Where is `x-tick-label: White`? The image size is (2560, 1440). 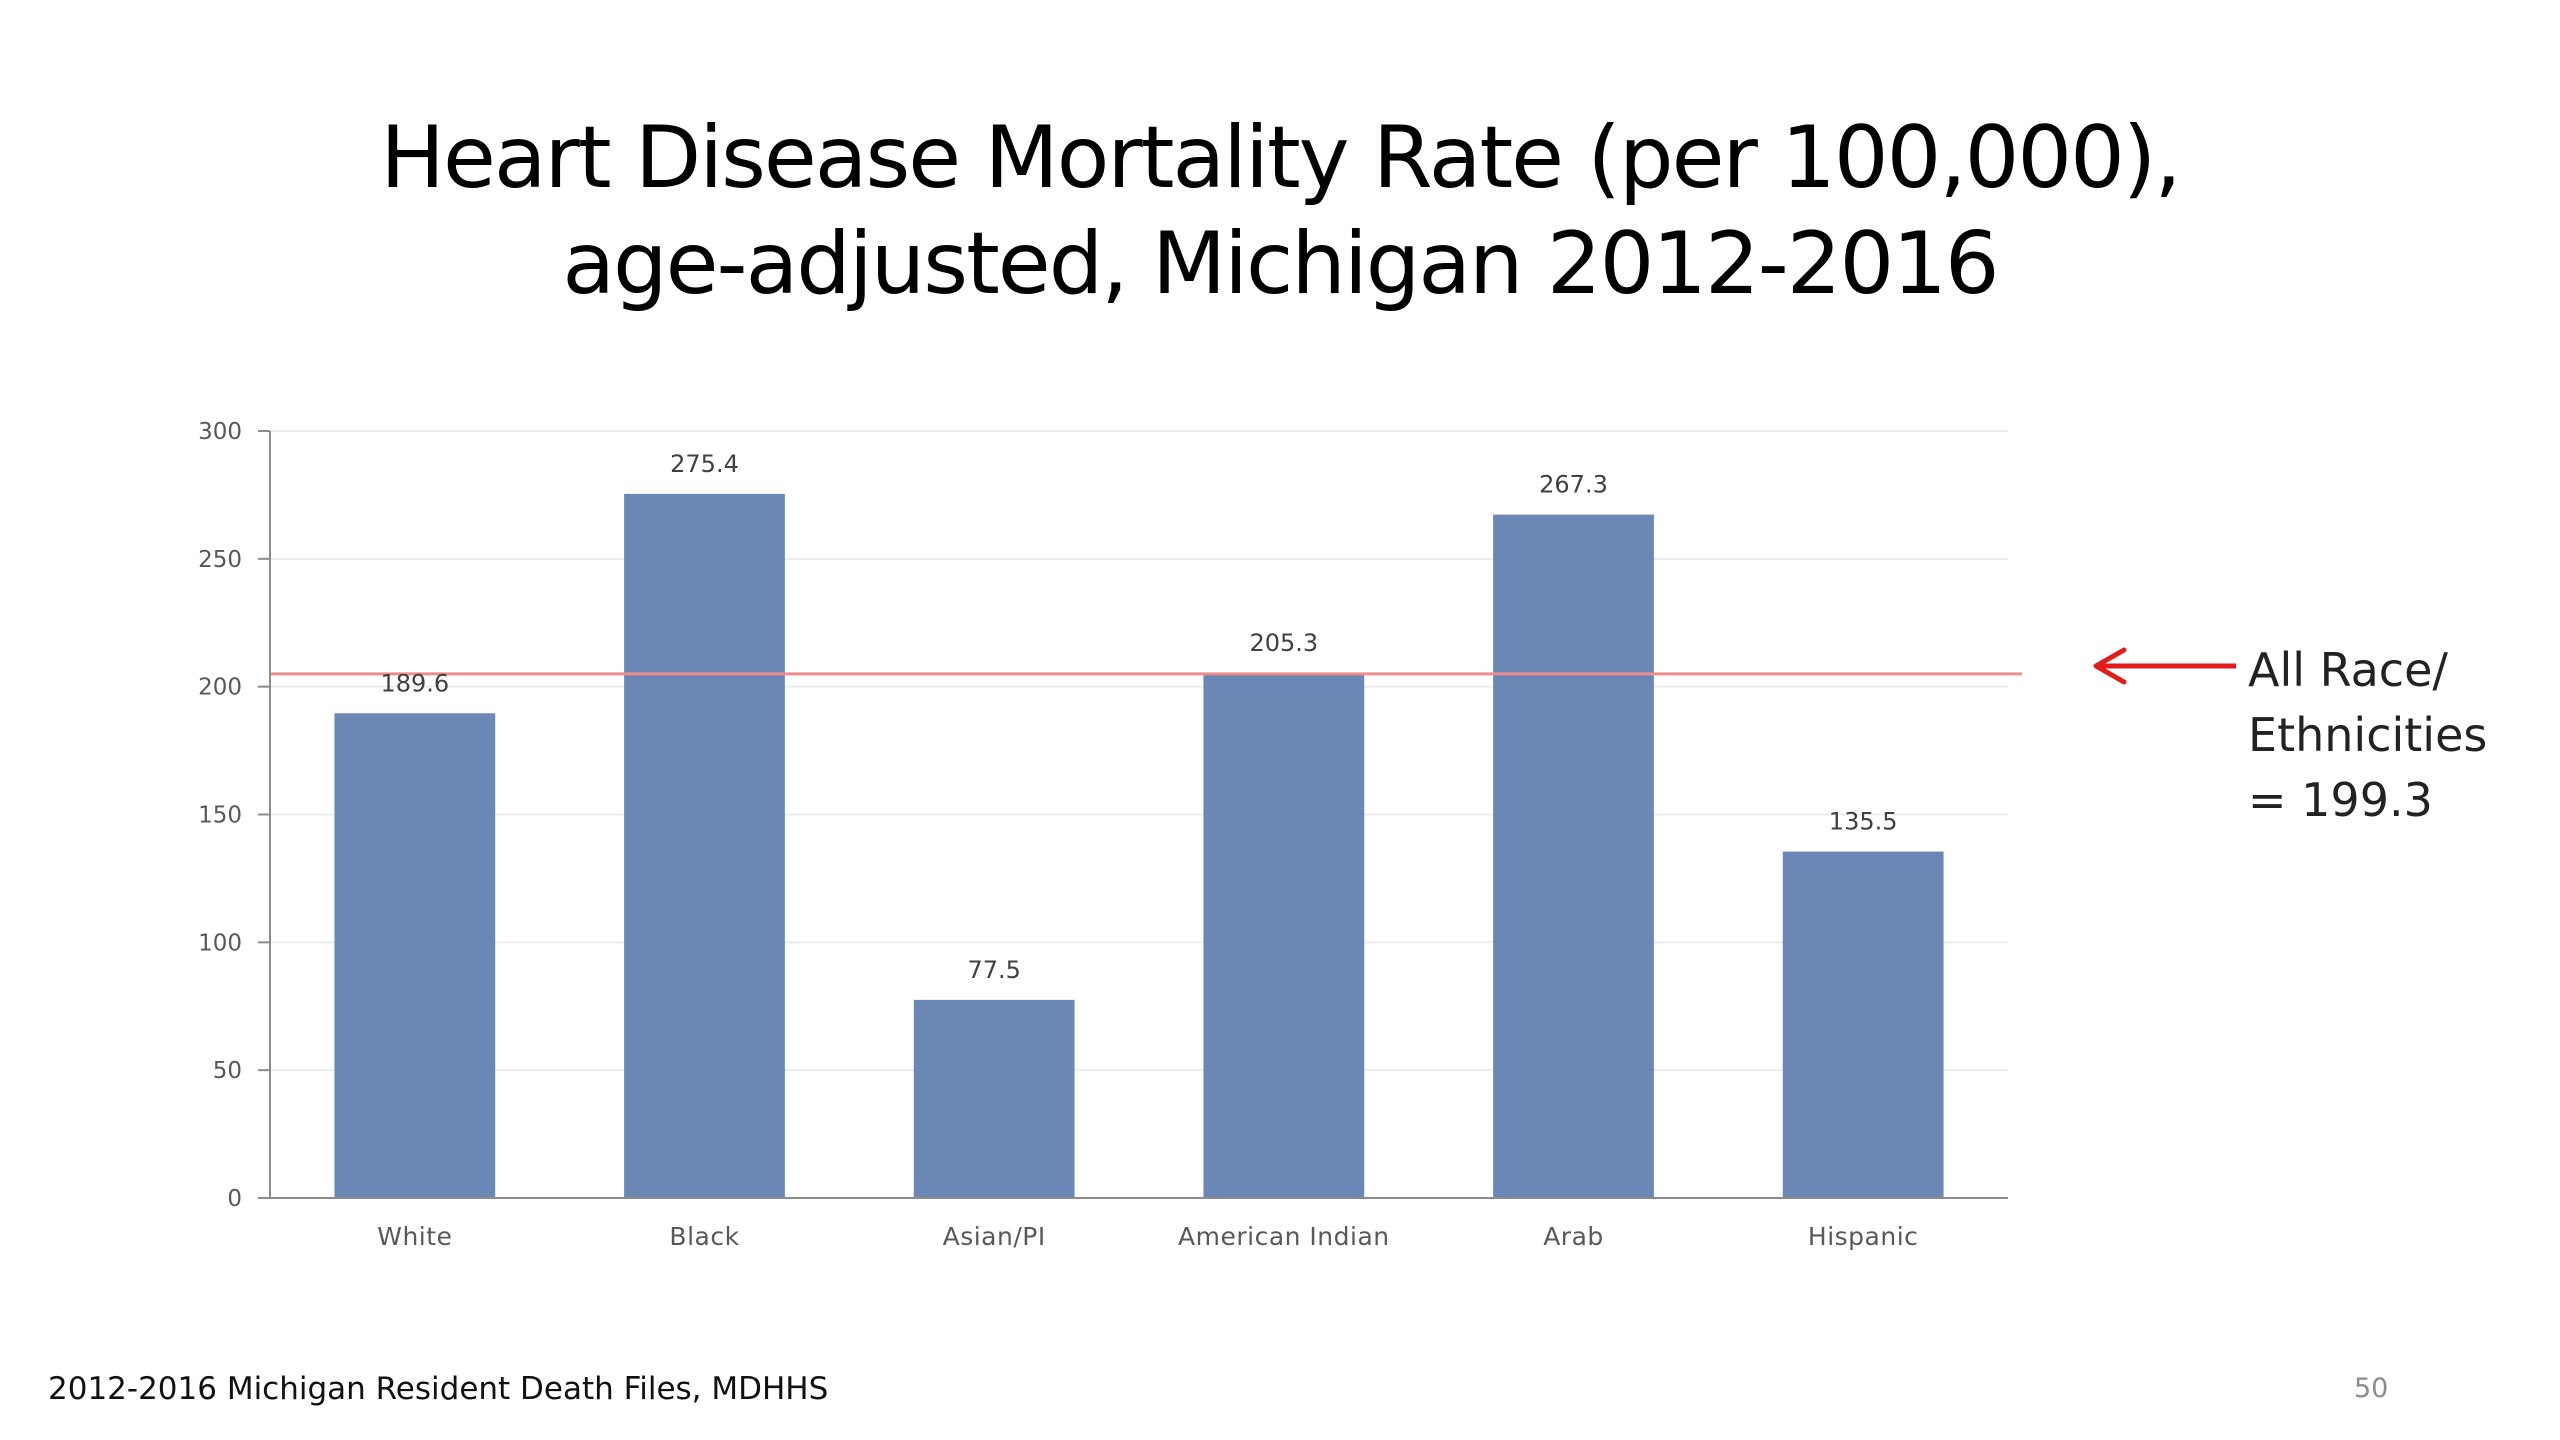
x-tick-label: White is located at coordinates (414, 1236).